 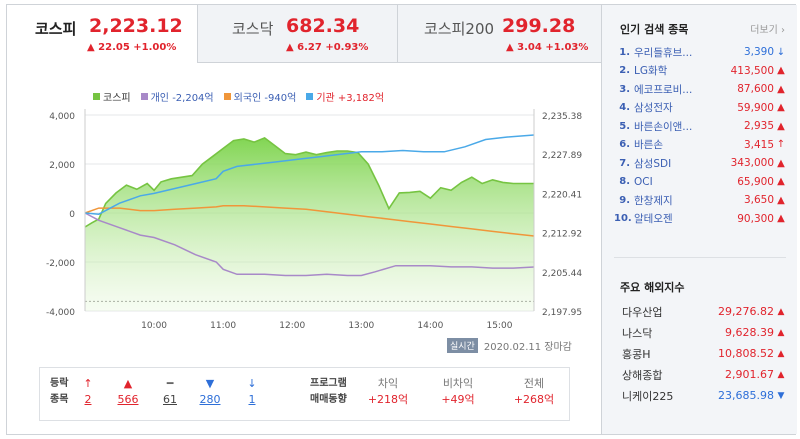 What do you see at coordinates (701, 71) in the screenshot?
I see `popular-item: 2. LG화학 413,500 ▲` at bounding box center [701, 71].